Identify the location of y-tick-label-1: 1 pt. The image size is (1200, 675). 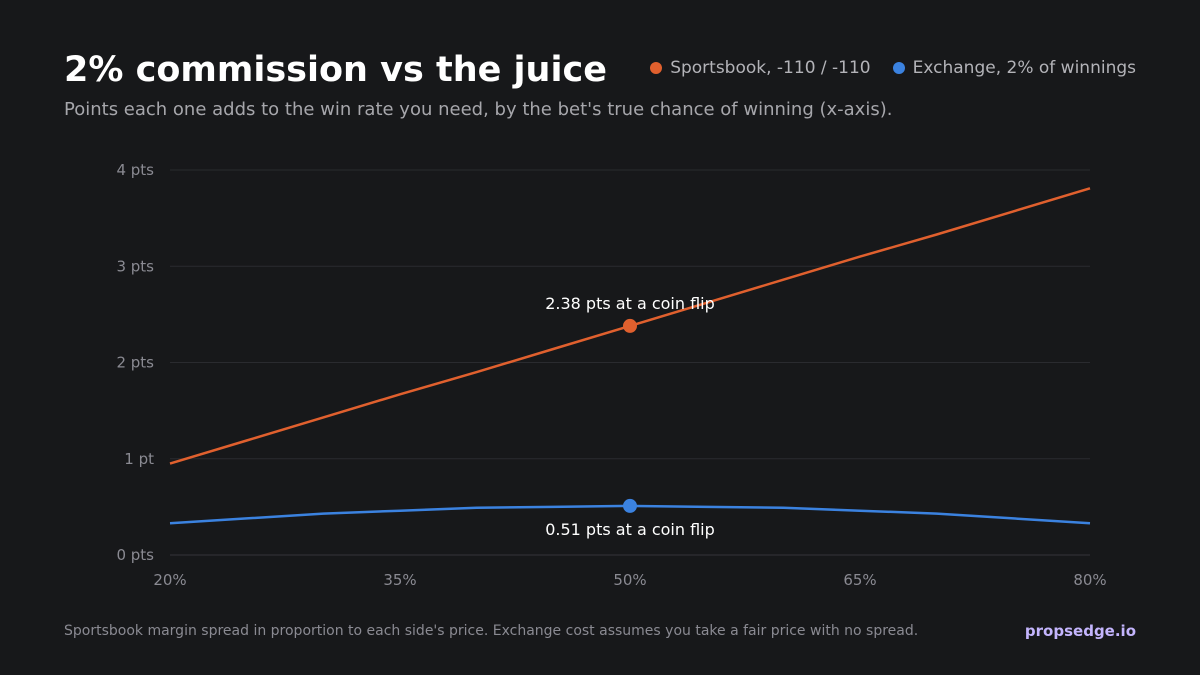
(139, 459).